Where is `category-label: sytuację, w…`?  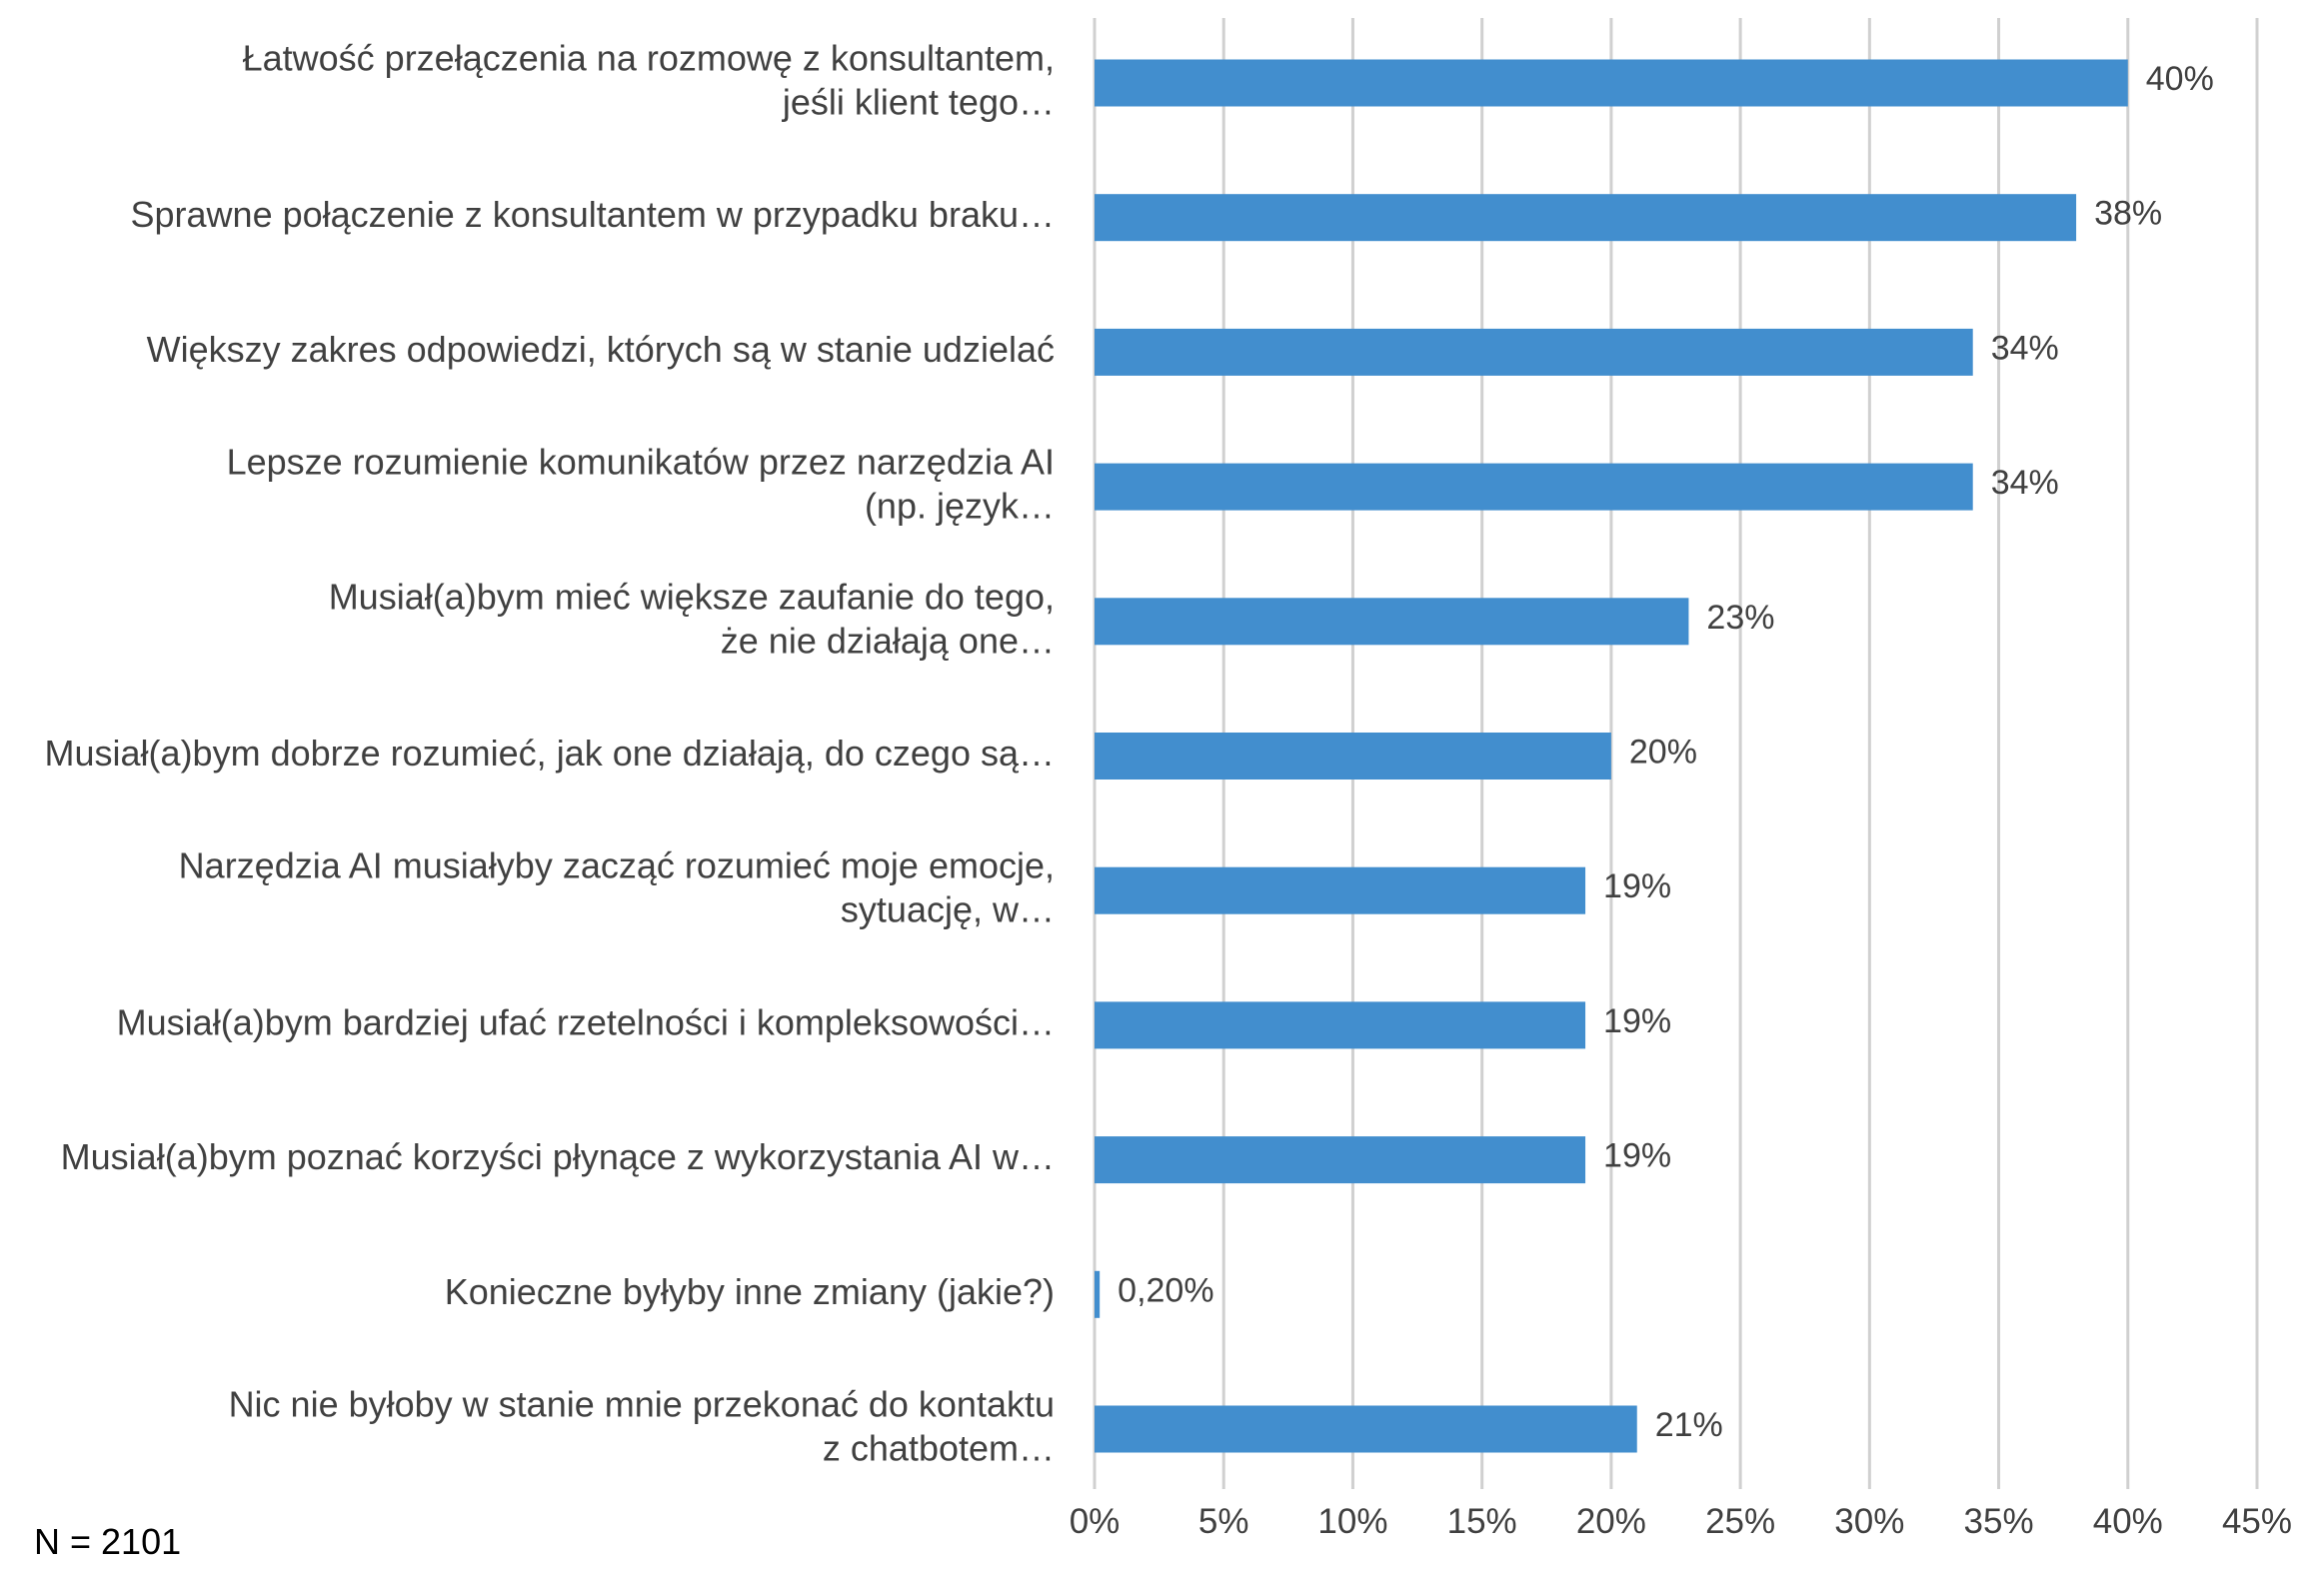
category-label: sytuację, w… is located at coordinates (948, 909).